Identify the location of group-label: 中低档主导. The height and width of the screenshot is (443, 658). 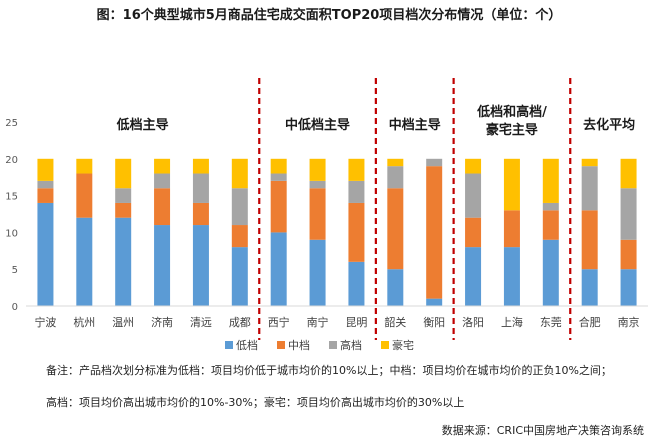
(317, 125).